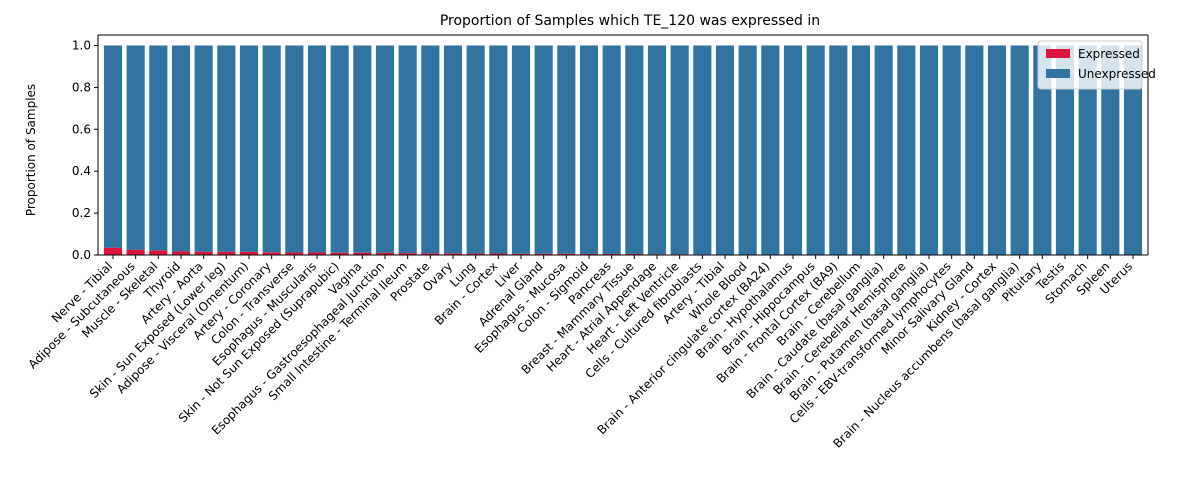  Describe the element at coordinates (81, 129) in the screenshot. I see `y-tick-label: 0.6` at that location.